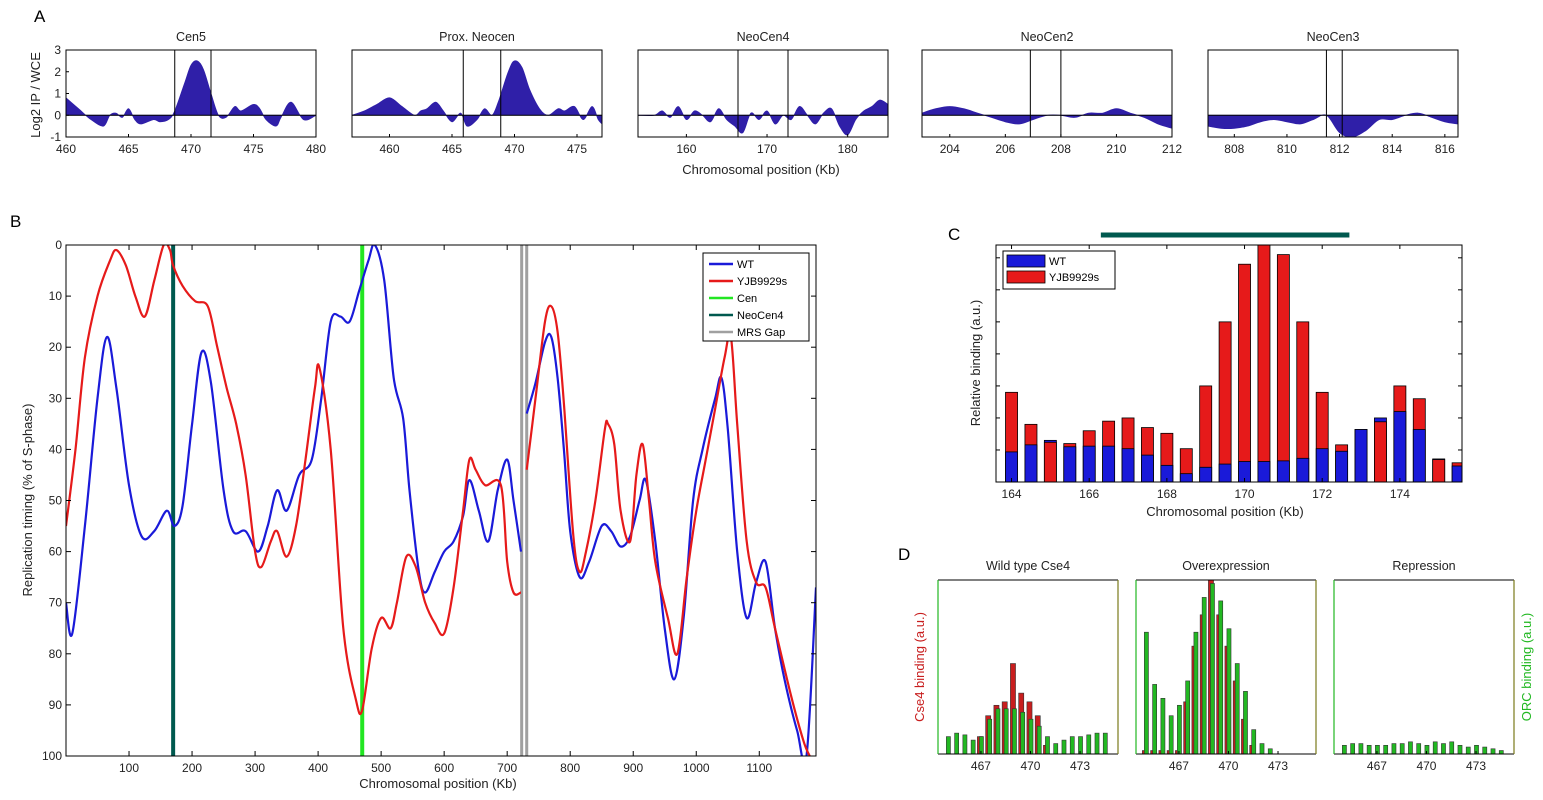 The height and width of the screenshot is (800, 1543). What do you see at coordinates (438, 783) in the screenshot?
I see `panel-b-xlabel: Chromosomal position (Kb)` at bounding box center [438, 783].